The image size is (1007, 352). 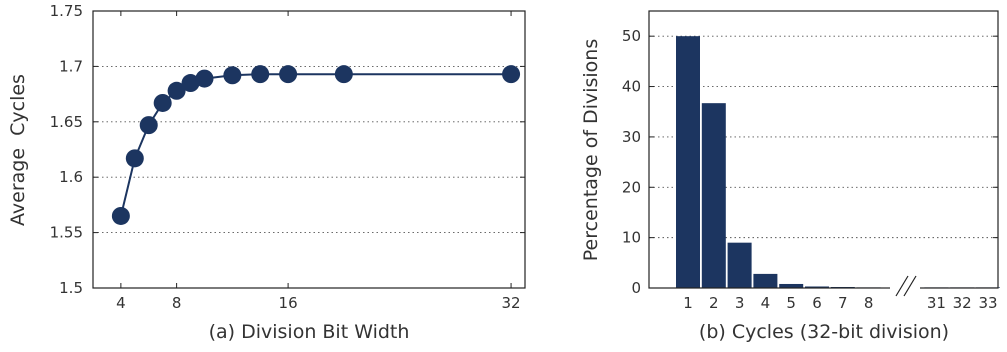 I want to click on chart-a-y-tick-label: 1.5, so click(x=71, y=288).